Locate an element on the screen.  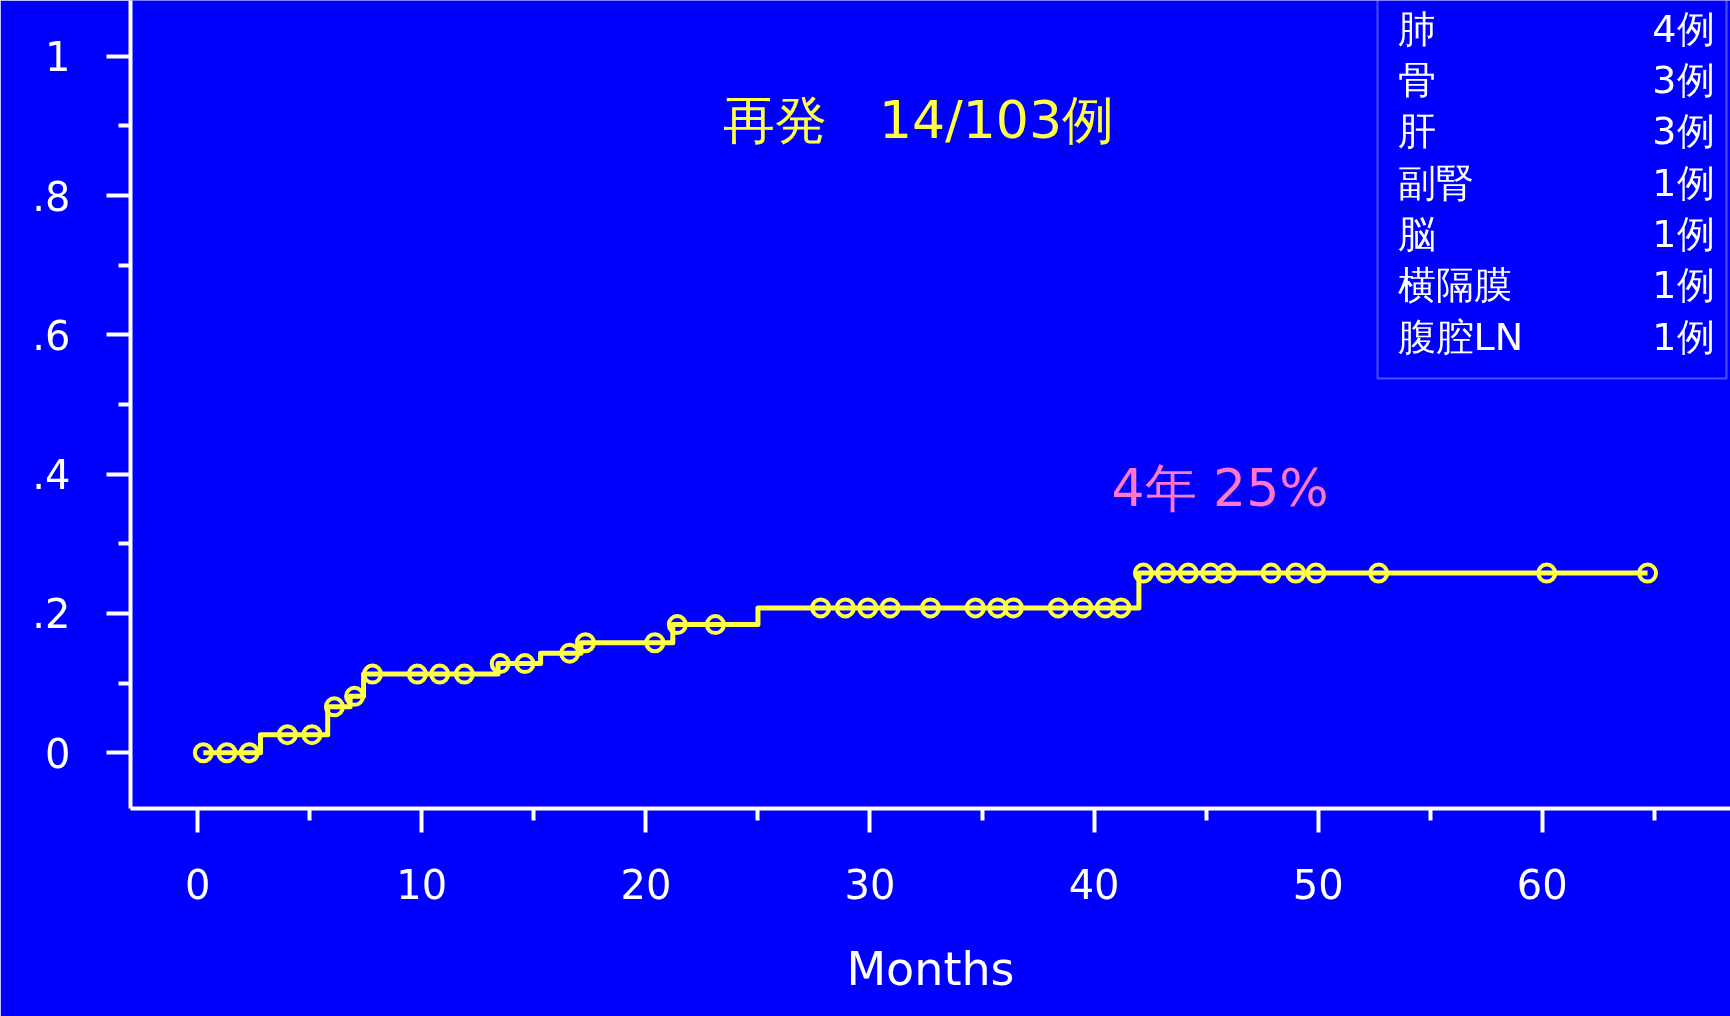
x-tick-label: 40 is located at coordinates (1094, 884).